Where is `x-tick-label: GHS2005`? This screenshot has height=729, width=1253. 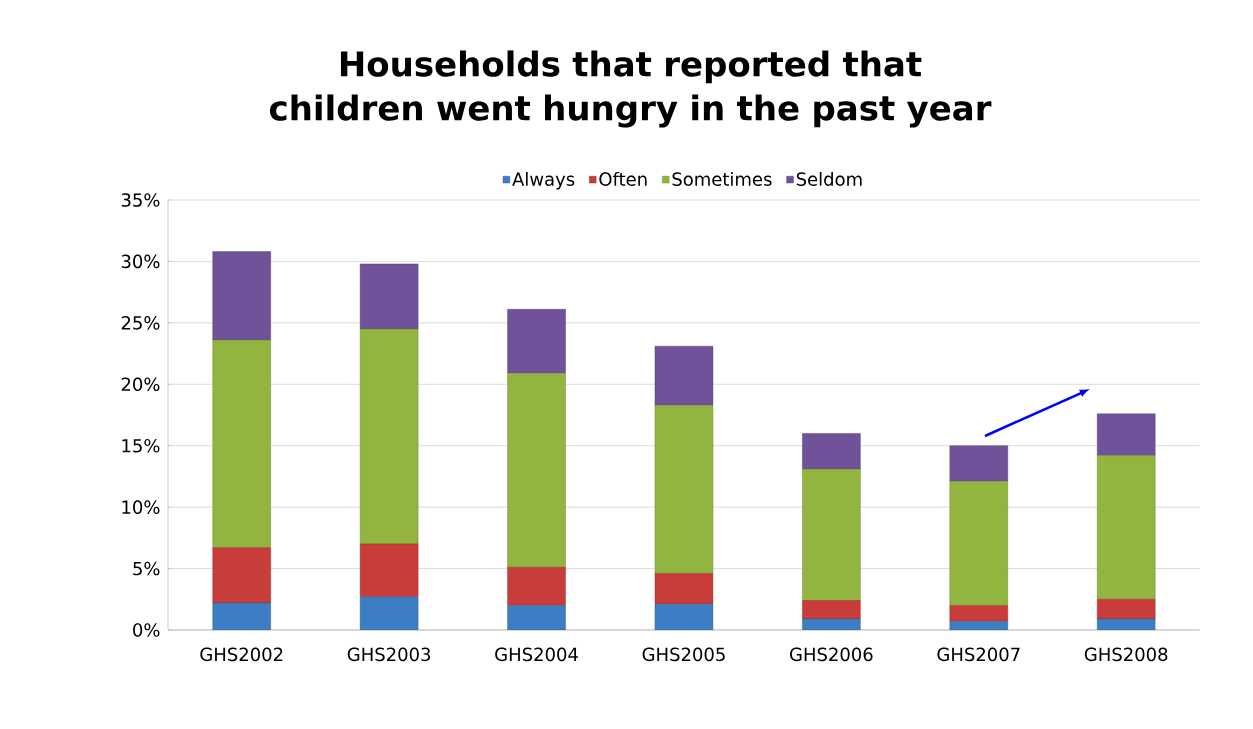
x-tick-label: GHS2005 is located at coordinates (683, 654).